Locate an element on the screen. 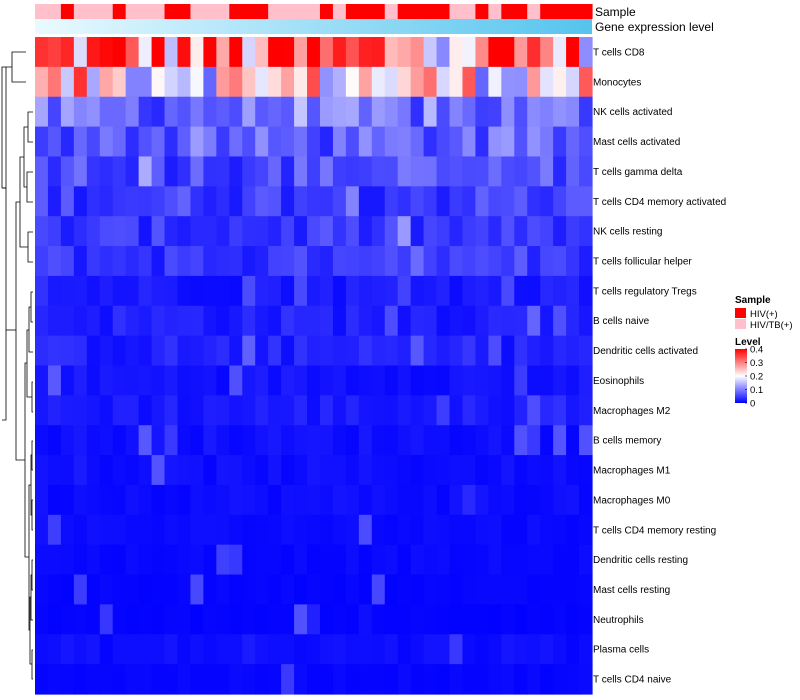  legend-tick-label: 0.4 is located at coordinates (756, 350).